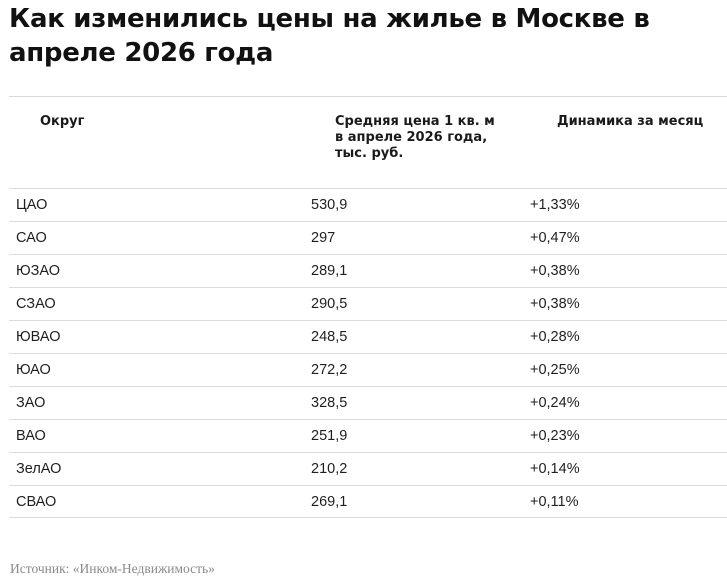 The height and width of the screenshot is (583, 727). Describe the element at coordinates (36, 304) in the screenshot. I see `district-cell: СЗАО` at that location.